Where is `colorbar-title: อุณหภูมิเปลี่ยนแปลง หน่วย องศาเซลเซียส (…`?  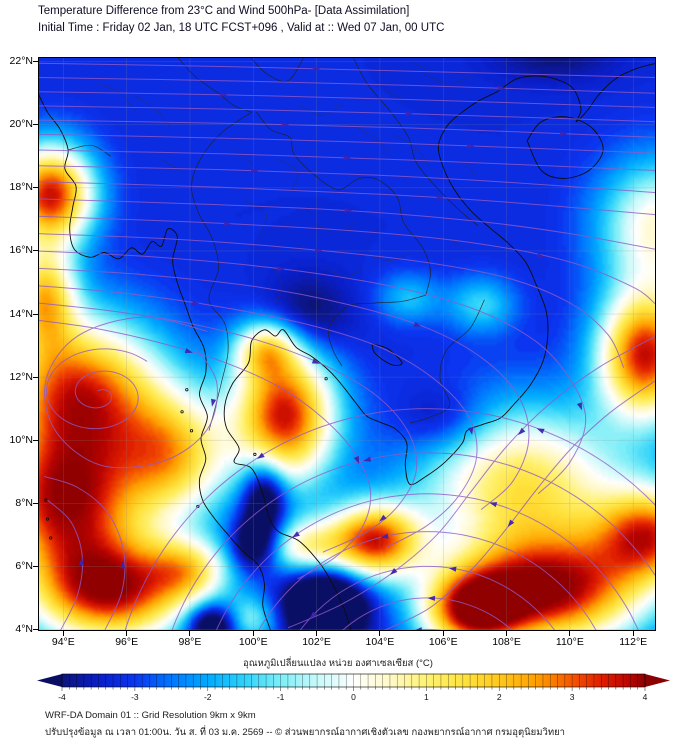 colorbar-title: อุณหภูมิเปลี่ยนแปลง หน่วย องศาเซลเซียส (… is located at coordinates (338, 663).